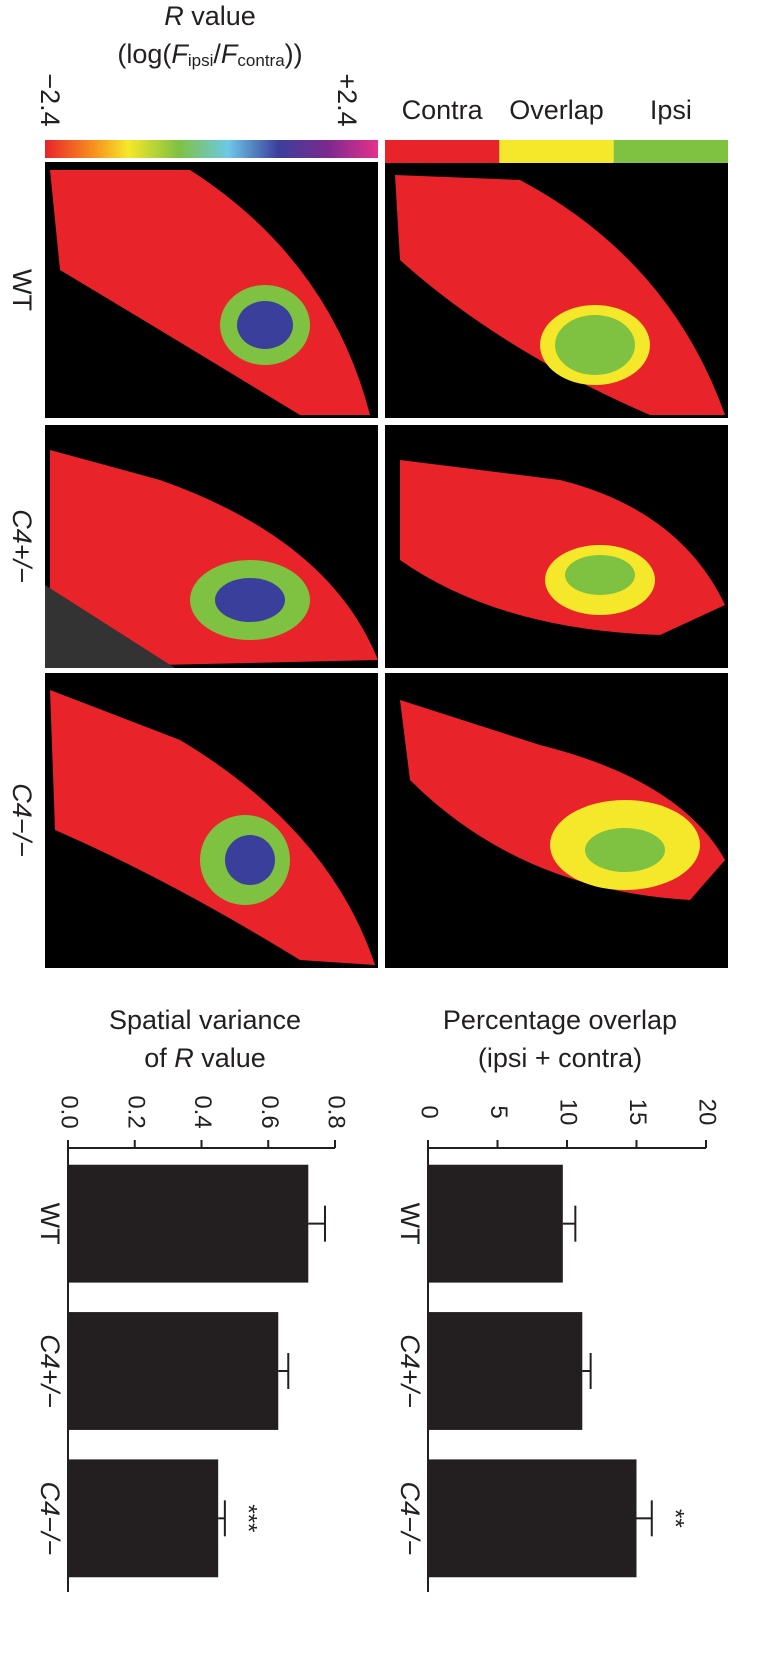 Image resolution: width=780 pixels, height=1679 pixels. Describe the element at coordinates (22, 290) in the screenshot. I see `row-label: WT` at that location.